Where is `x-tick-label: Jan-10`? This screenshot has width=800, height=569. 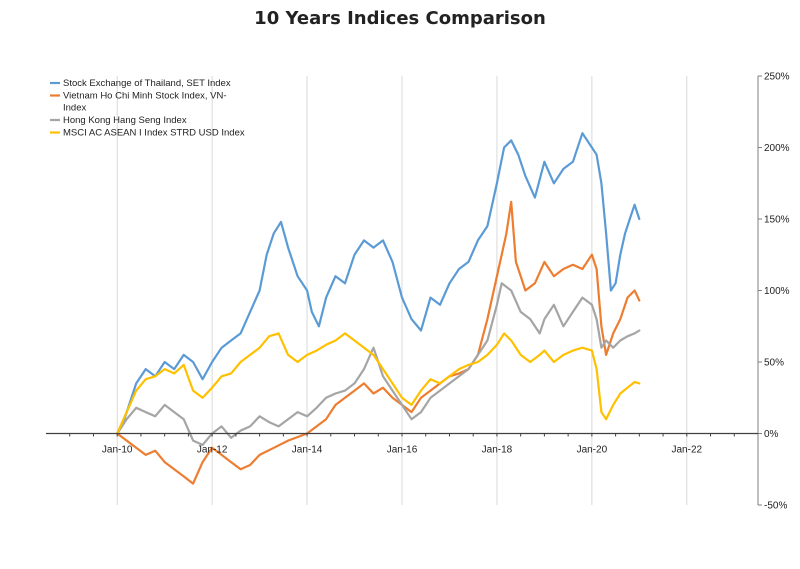
x-tick-label: Jan-10 is located at coordinates (117, 450).